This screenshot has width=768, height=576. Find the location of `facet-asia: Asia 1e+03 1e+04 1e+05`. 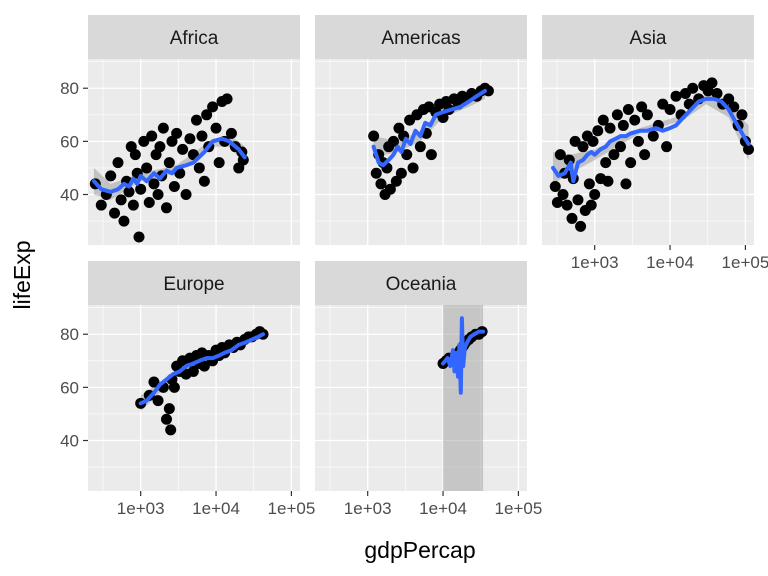

facet-asia: Asia 1e+03 1e+04 1e+05 is located at coordinates (655, 143).